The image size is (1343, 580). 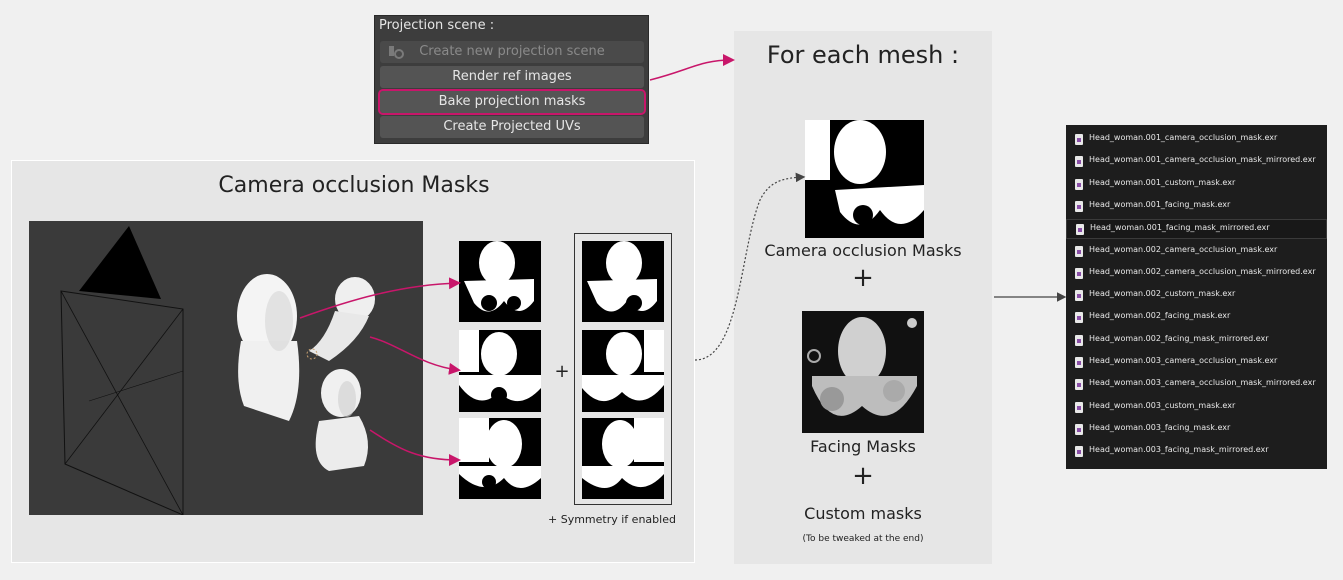 What do you see at coordinates (863, 513) in the screenshot?
I see `custom-masks-label: Custom masks` at bounding box center [863, 513].